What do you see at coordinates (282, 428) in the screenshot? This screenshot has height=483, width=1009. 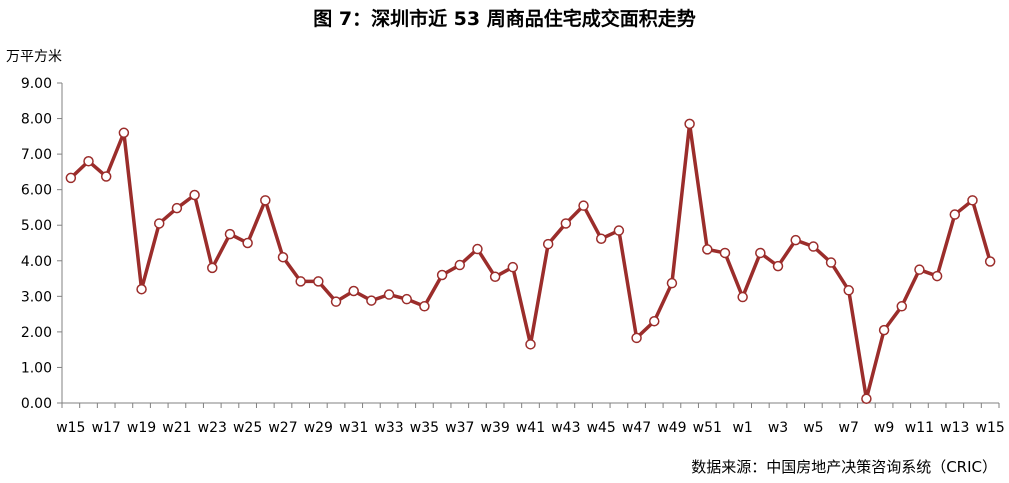 I see `x-tick-label: w27` at bounding box center [282, 428].